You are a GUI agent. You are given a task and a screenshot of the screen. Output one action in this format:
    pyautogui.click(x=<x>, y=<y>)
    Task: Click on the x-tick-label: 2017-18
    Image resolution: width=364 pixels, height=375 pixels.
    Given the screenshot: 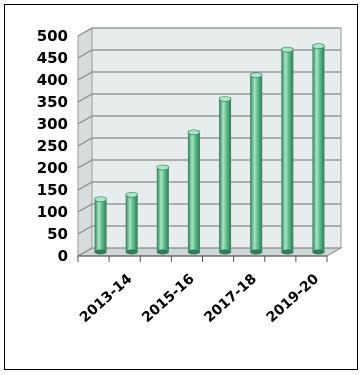 What is the action you would take?
    pyautogui.click(x=230, y=298)
    